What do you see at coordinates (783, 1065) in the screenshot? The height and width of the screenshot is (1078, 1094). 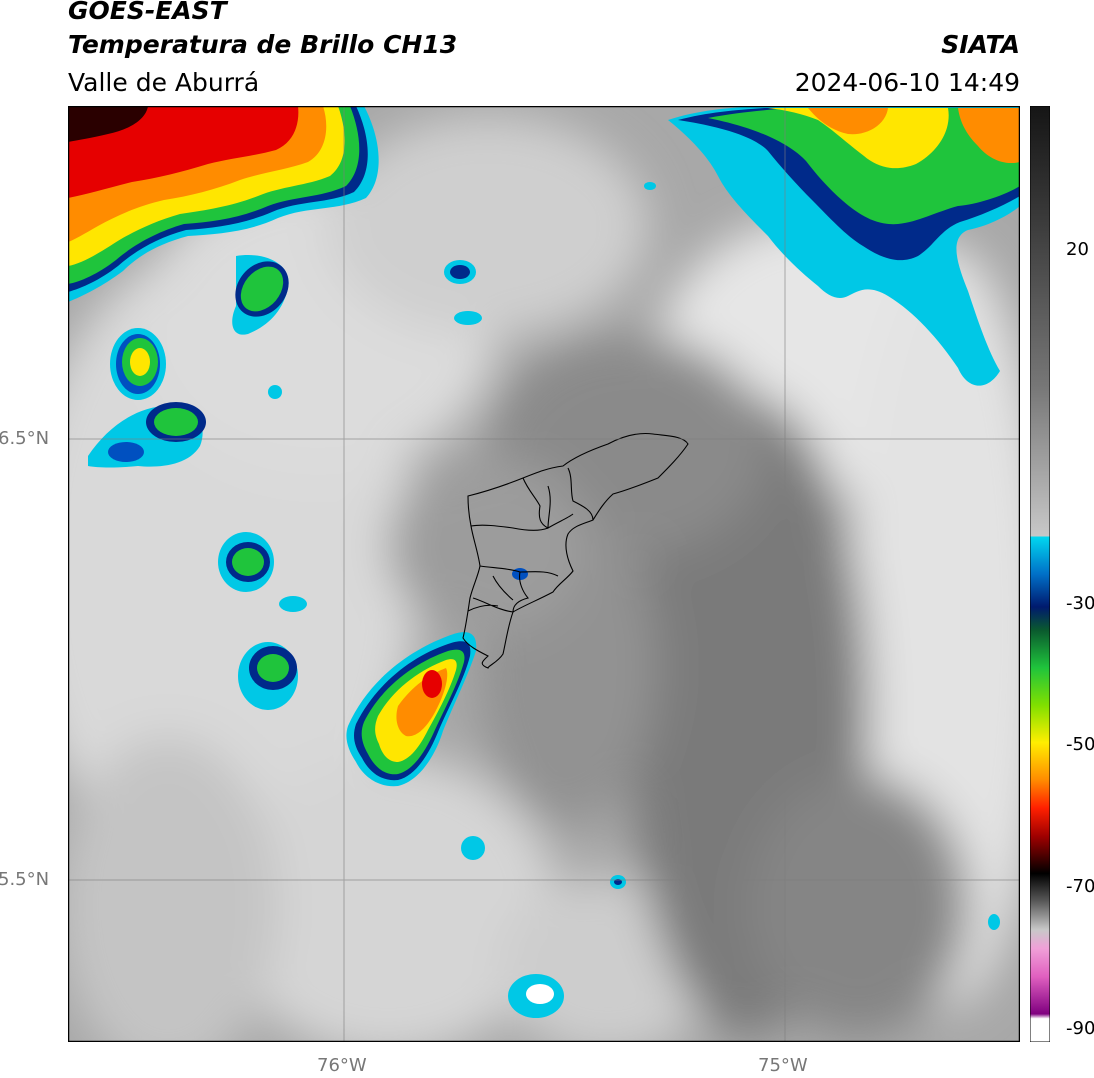 I see `lon-label-75w: 75°W` at bounding box center [783, 1065].